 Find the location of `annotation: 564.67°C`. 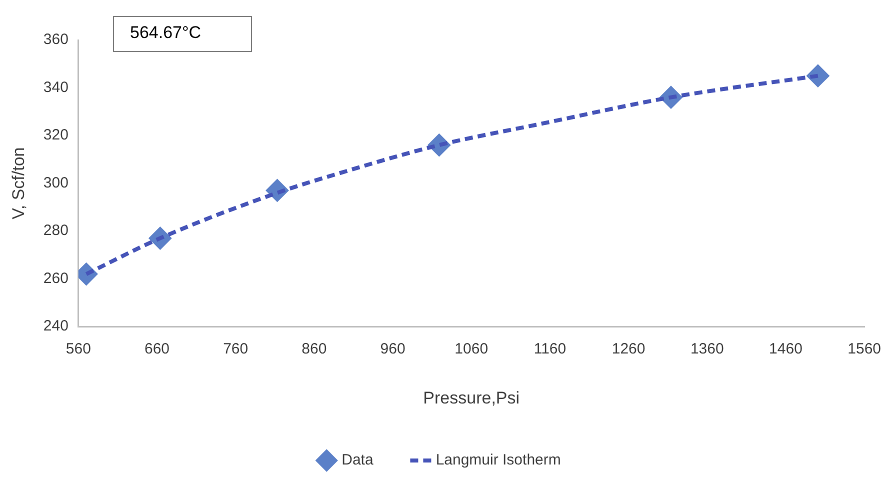

annotation: 564.67°C is located at coordinates (182, 34).